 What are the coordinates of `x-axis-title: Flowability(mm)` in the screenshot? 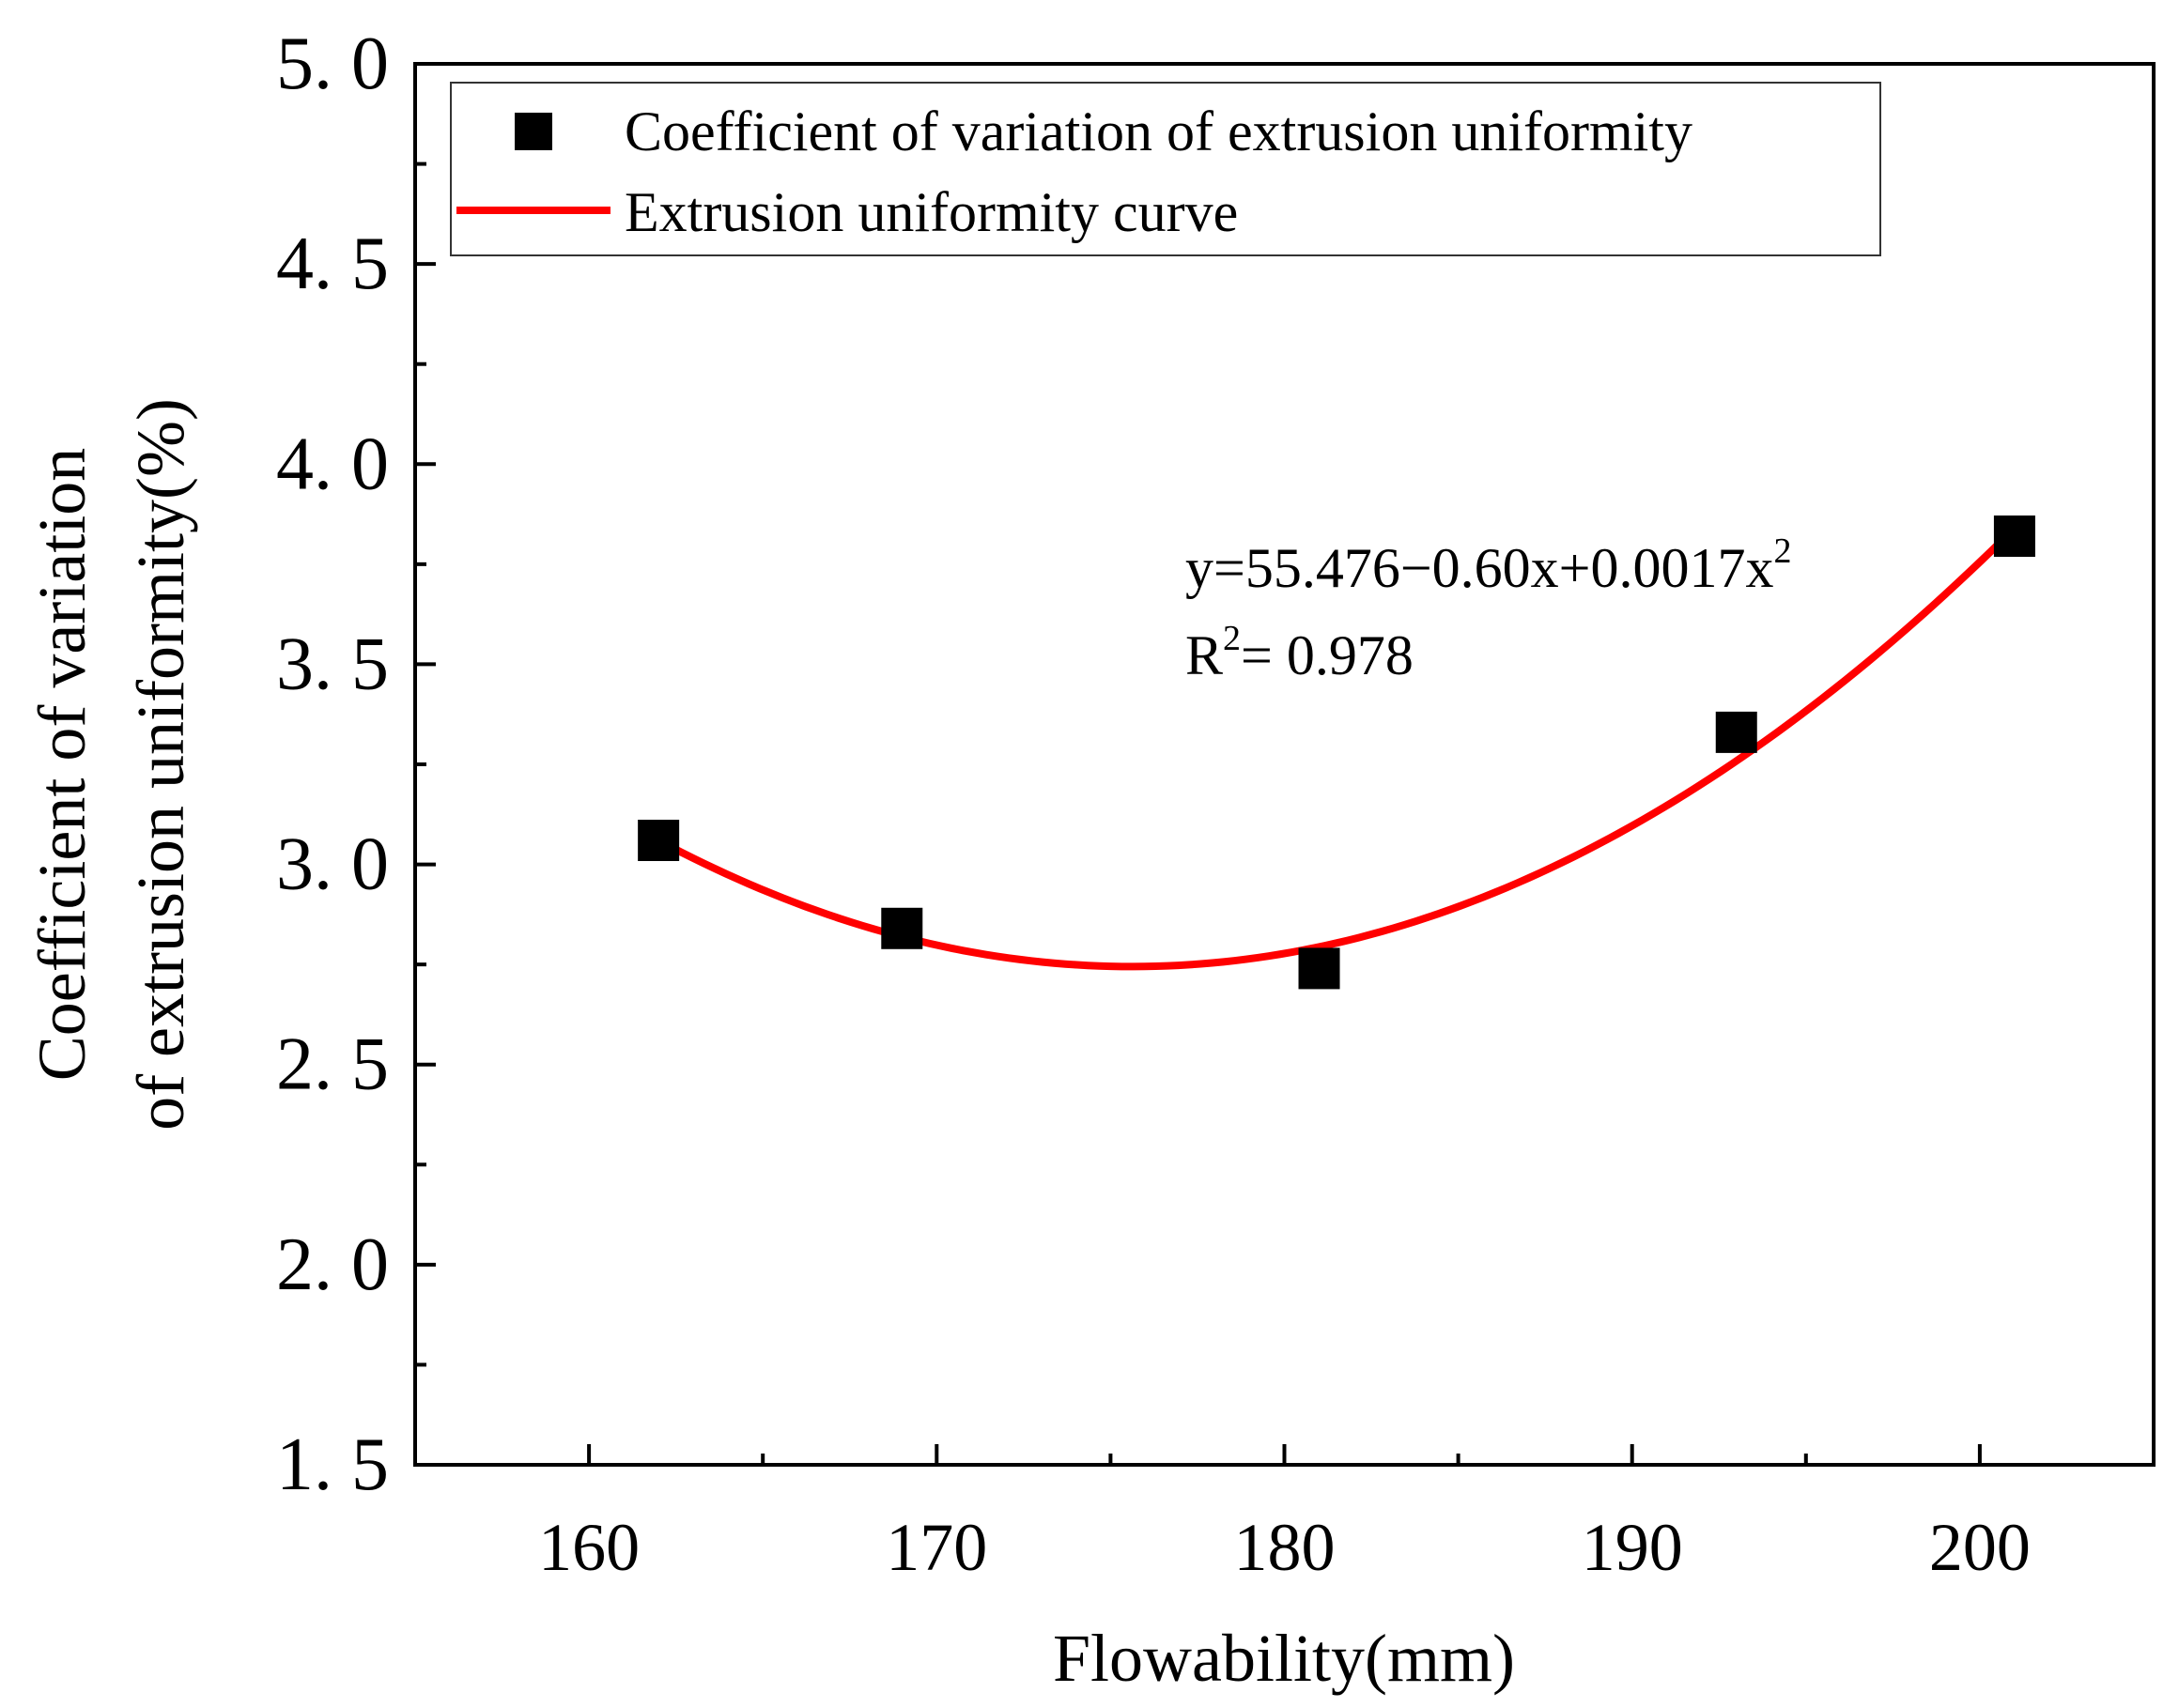 It's located at (1284, 1658).